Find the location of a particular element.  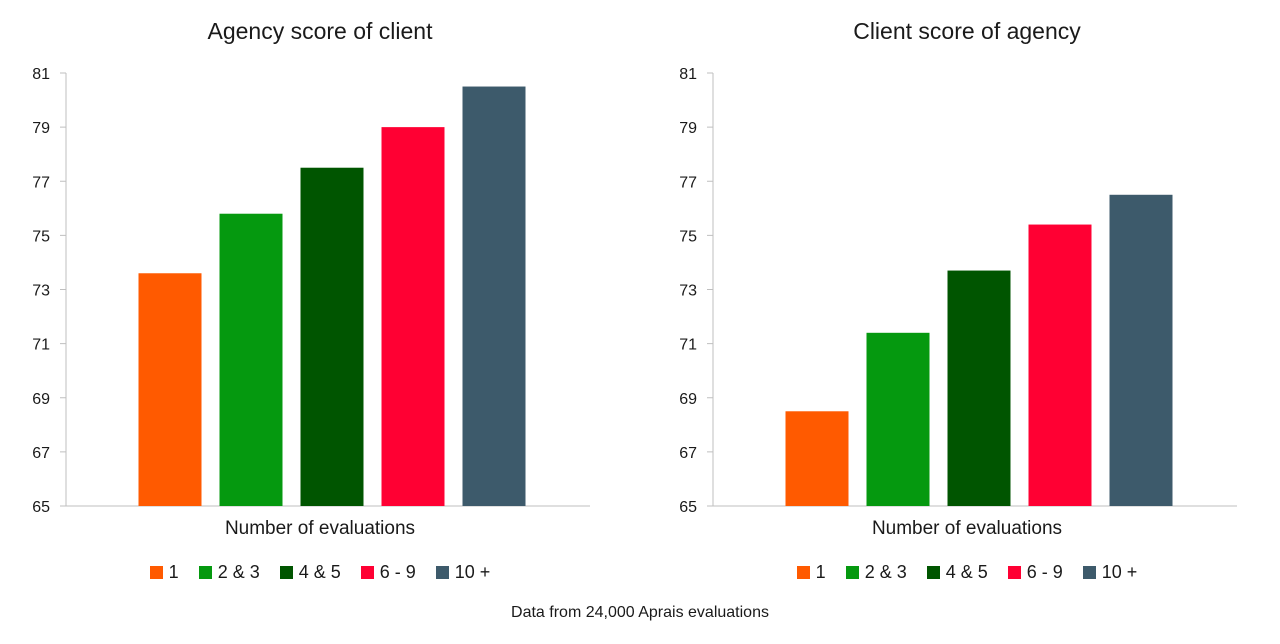

chart-title: Agency score of client is located at coordinates (320, 31).